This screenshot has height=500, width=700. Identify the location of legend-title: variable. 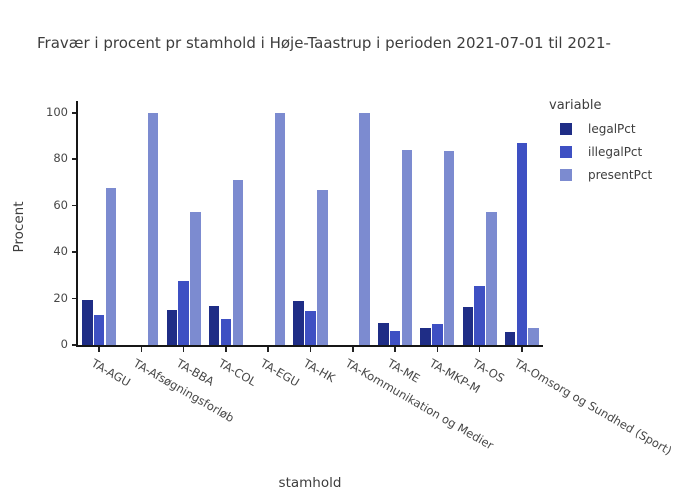
(575, 105).